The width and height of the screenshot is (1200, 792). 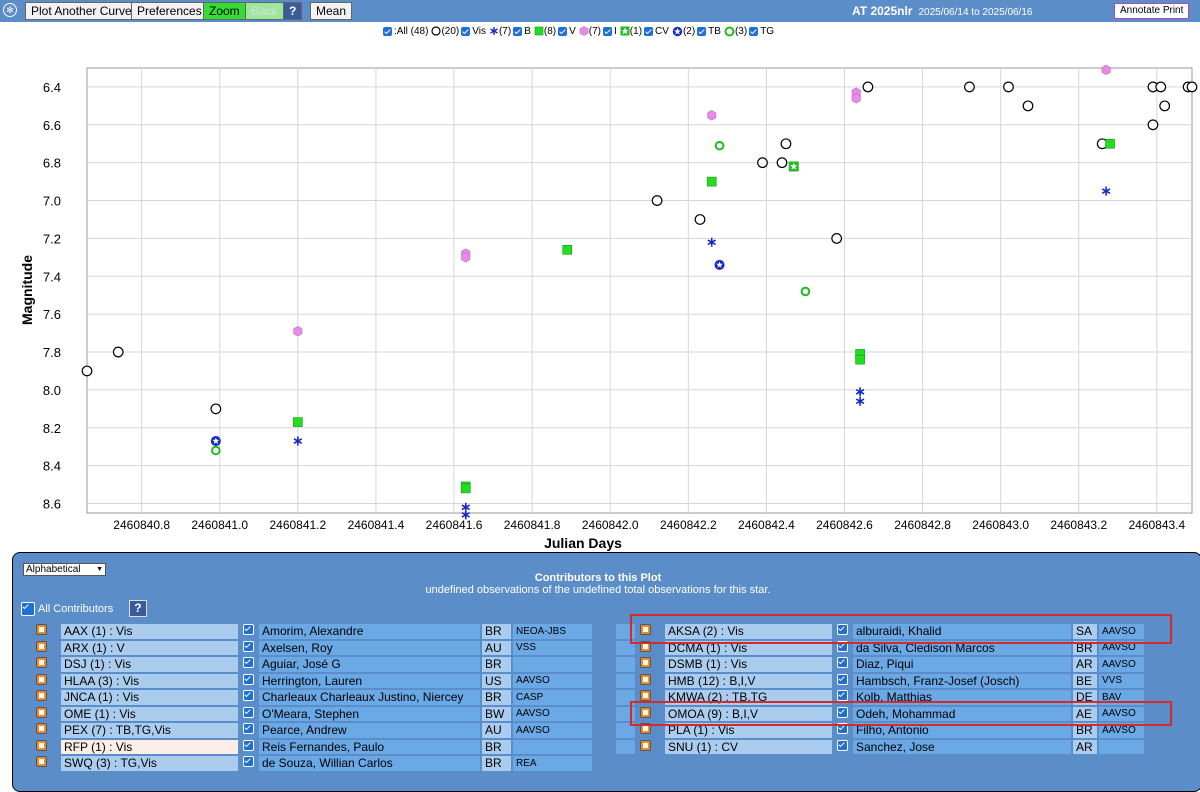 I want to click on help-button: ?, so click(x=293, y=11).